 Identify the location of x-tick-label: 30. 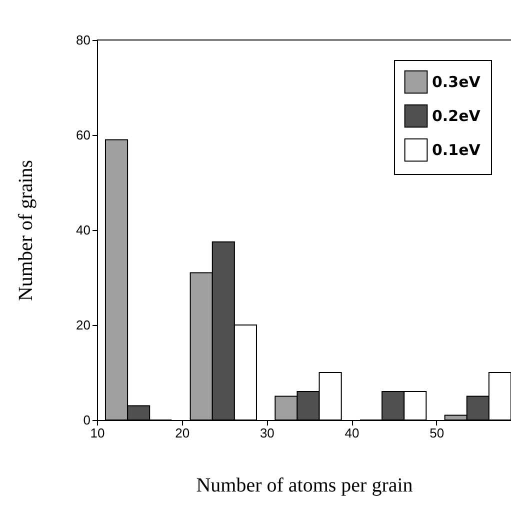
(267, 433).